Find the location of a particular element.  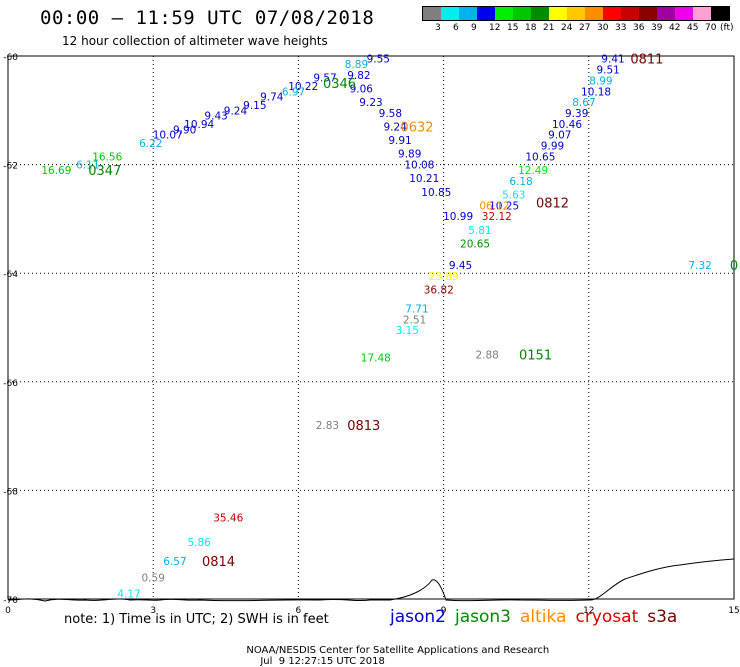

swh-value-label: 7.71 is located at coordinates (416, 309).